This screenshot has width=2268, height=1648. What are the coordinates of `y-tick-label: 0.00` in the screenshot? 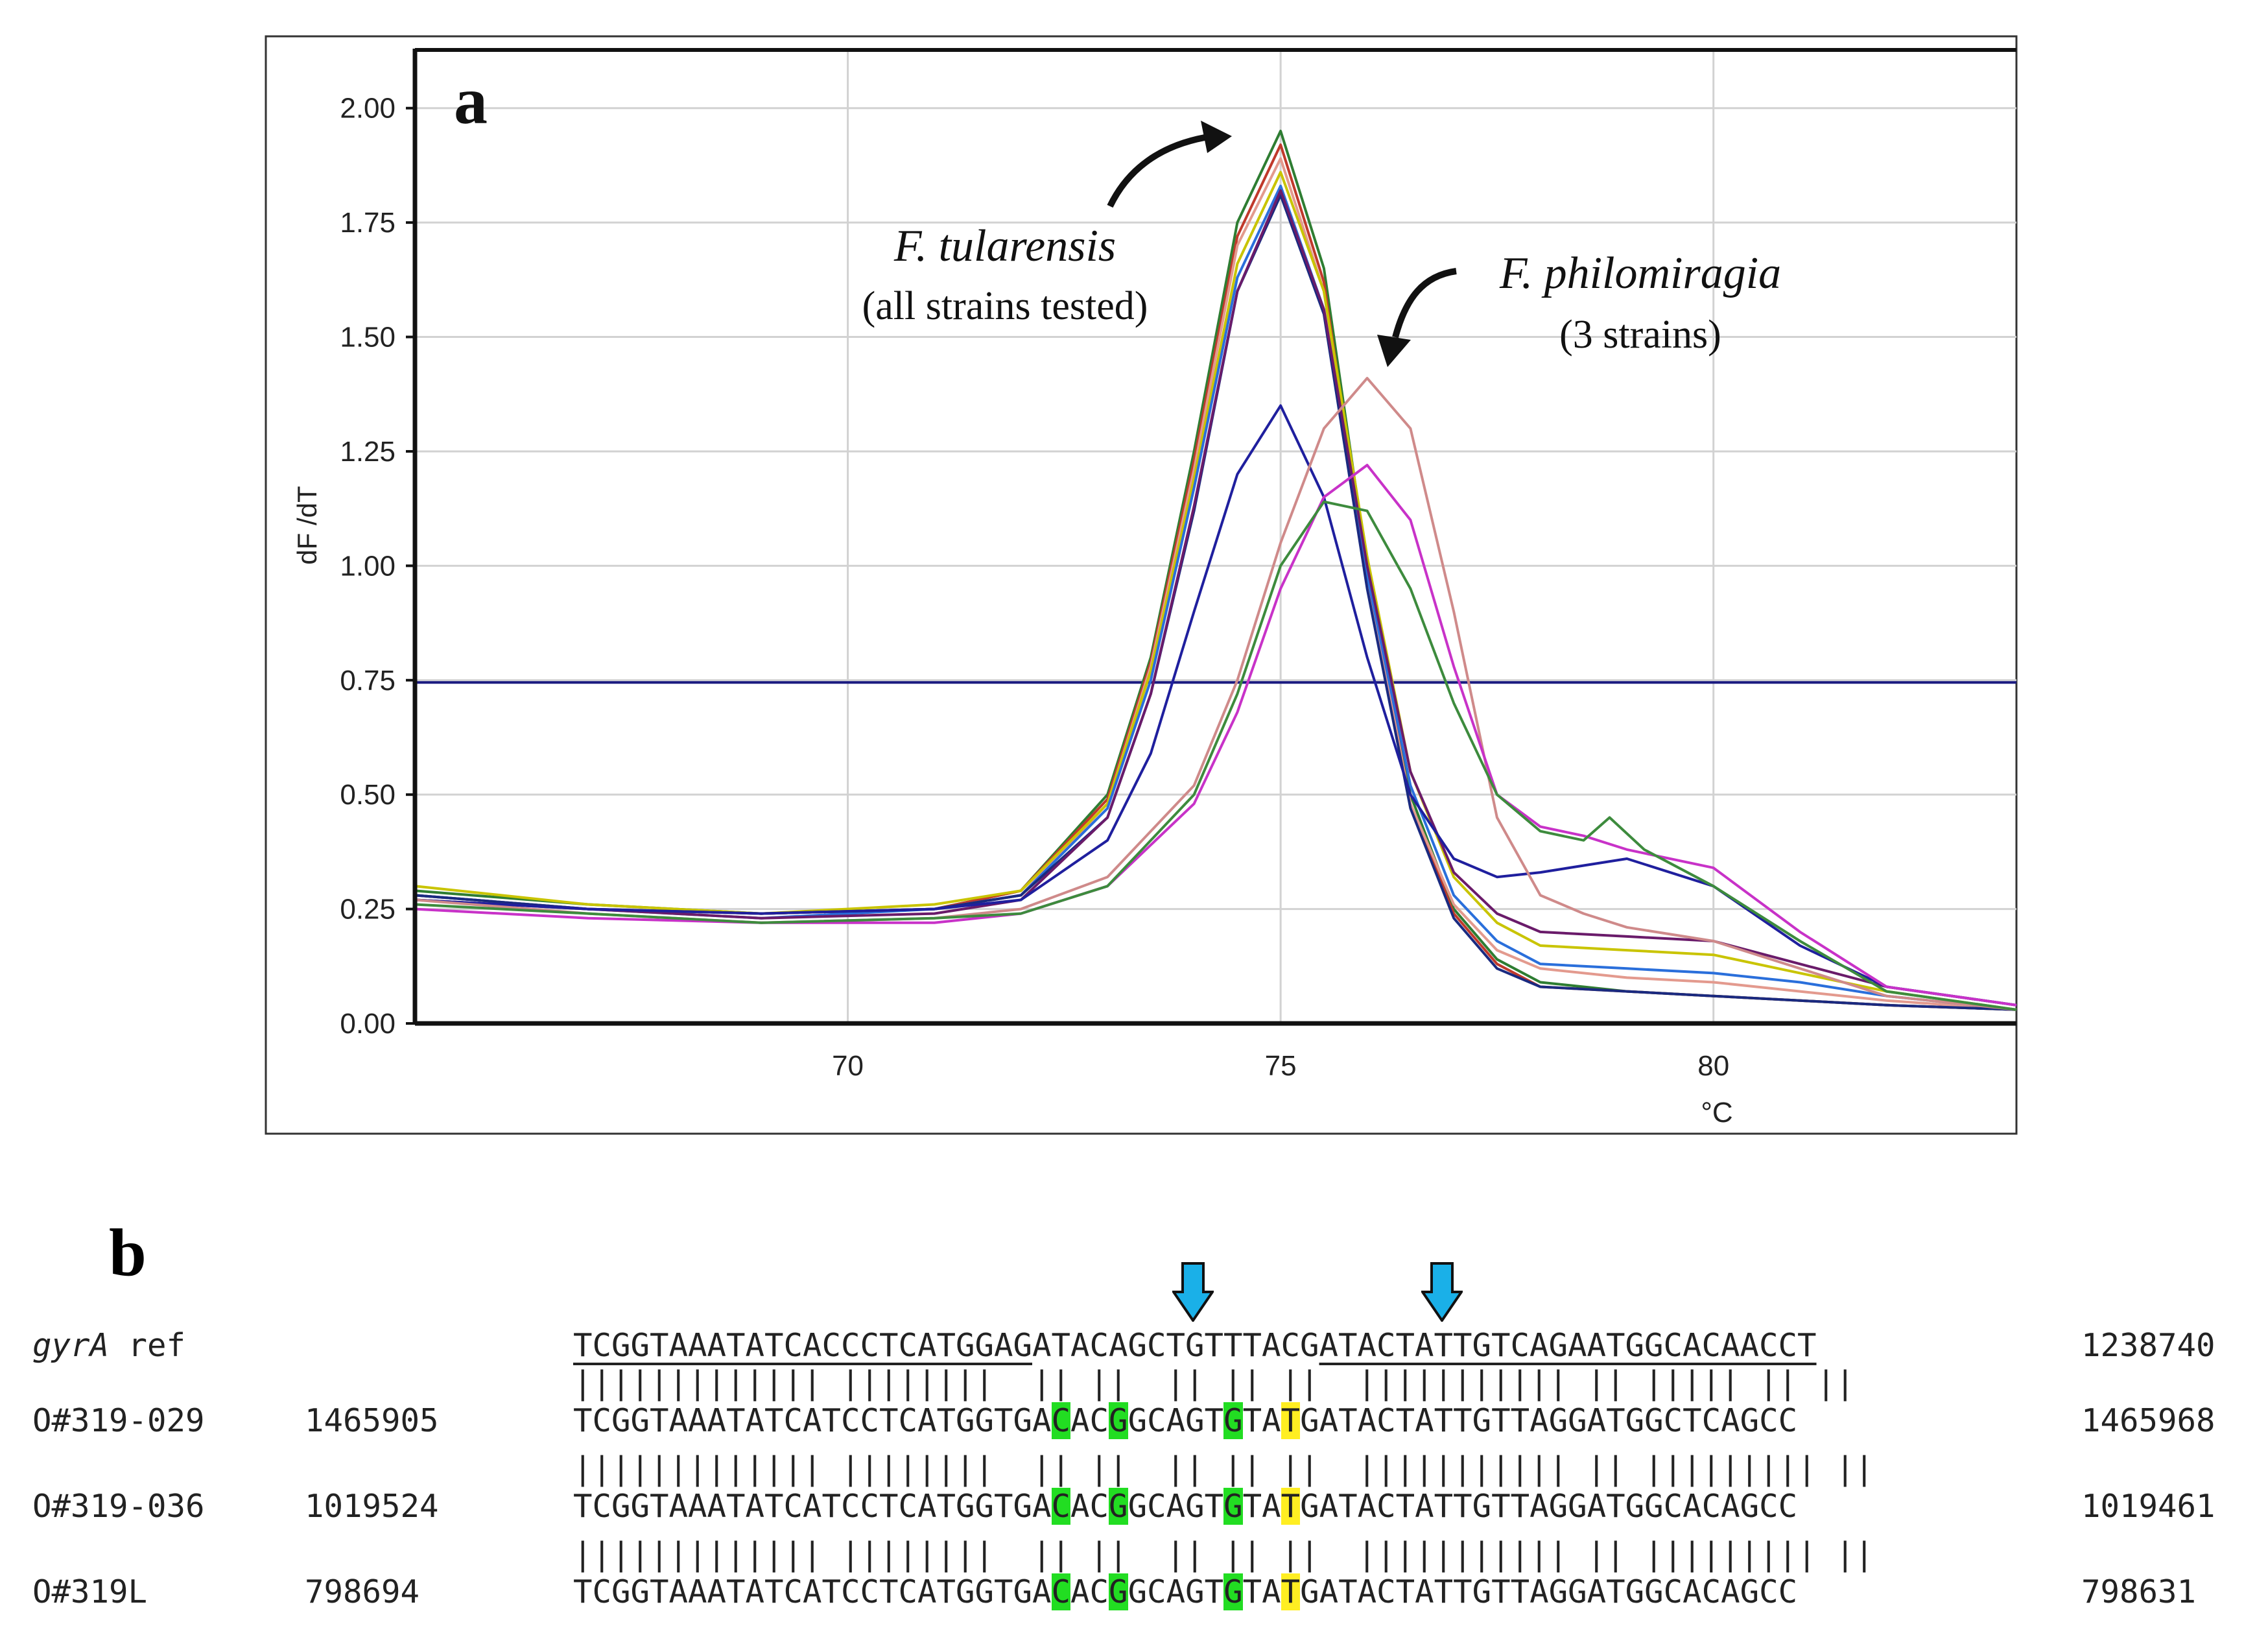 It's located at (368, 1024).